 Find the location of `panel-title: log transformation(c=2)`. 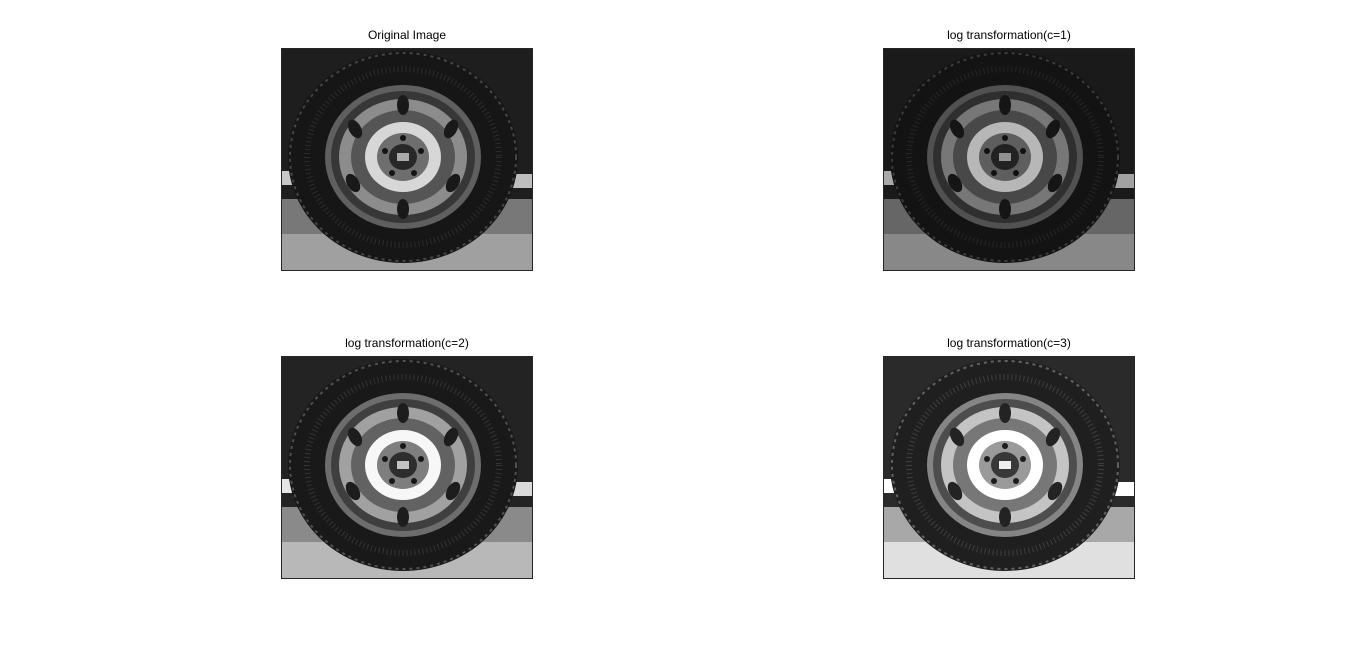

panel-title: log transformation(c=2) is located at coordinates (407, 343).